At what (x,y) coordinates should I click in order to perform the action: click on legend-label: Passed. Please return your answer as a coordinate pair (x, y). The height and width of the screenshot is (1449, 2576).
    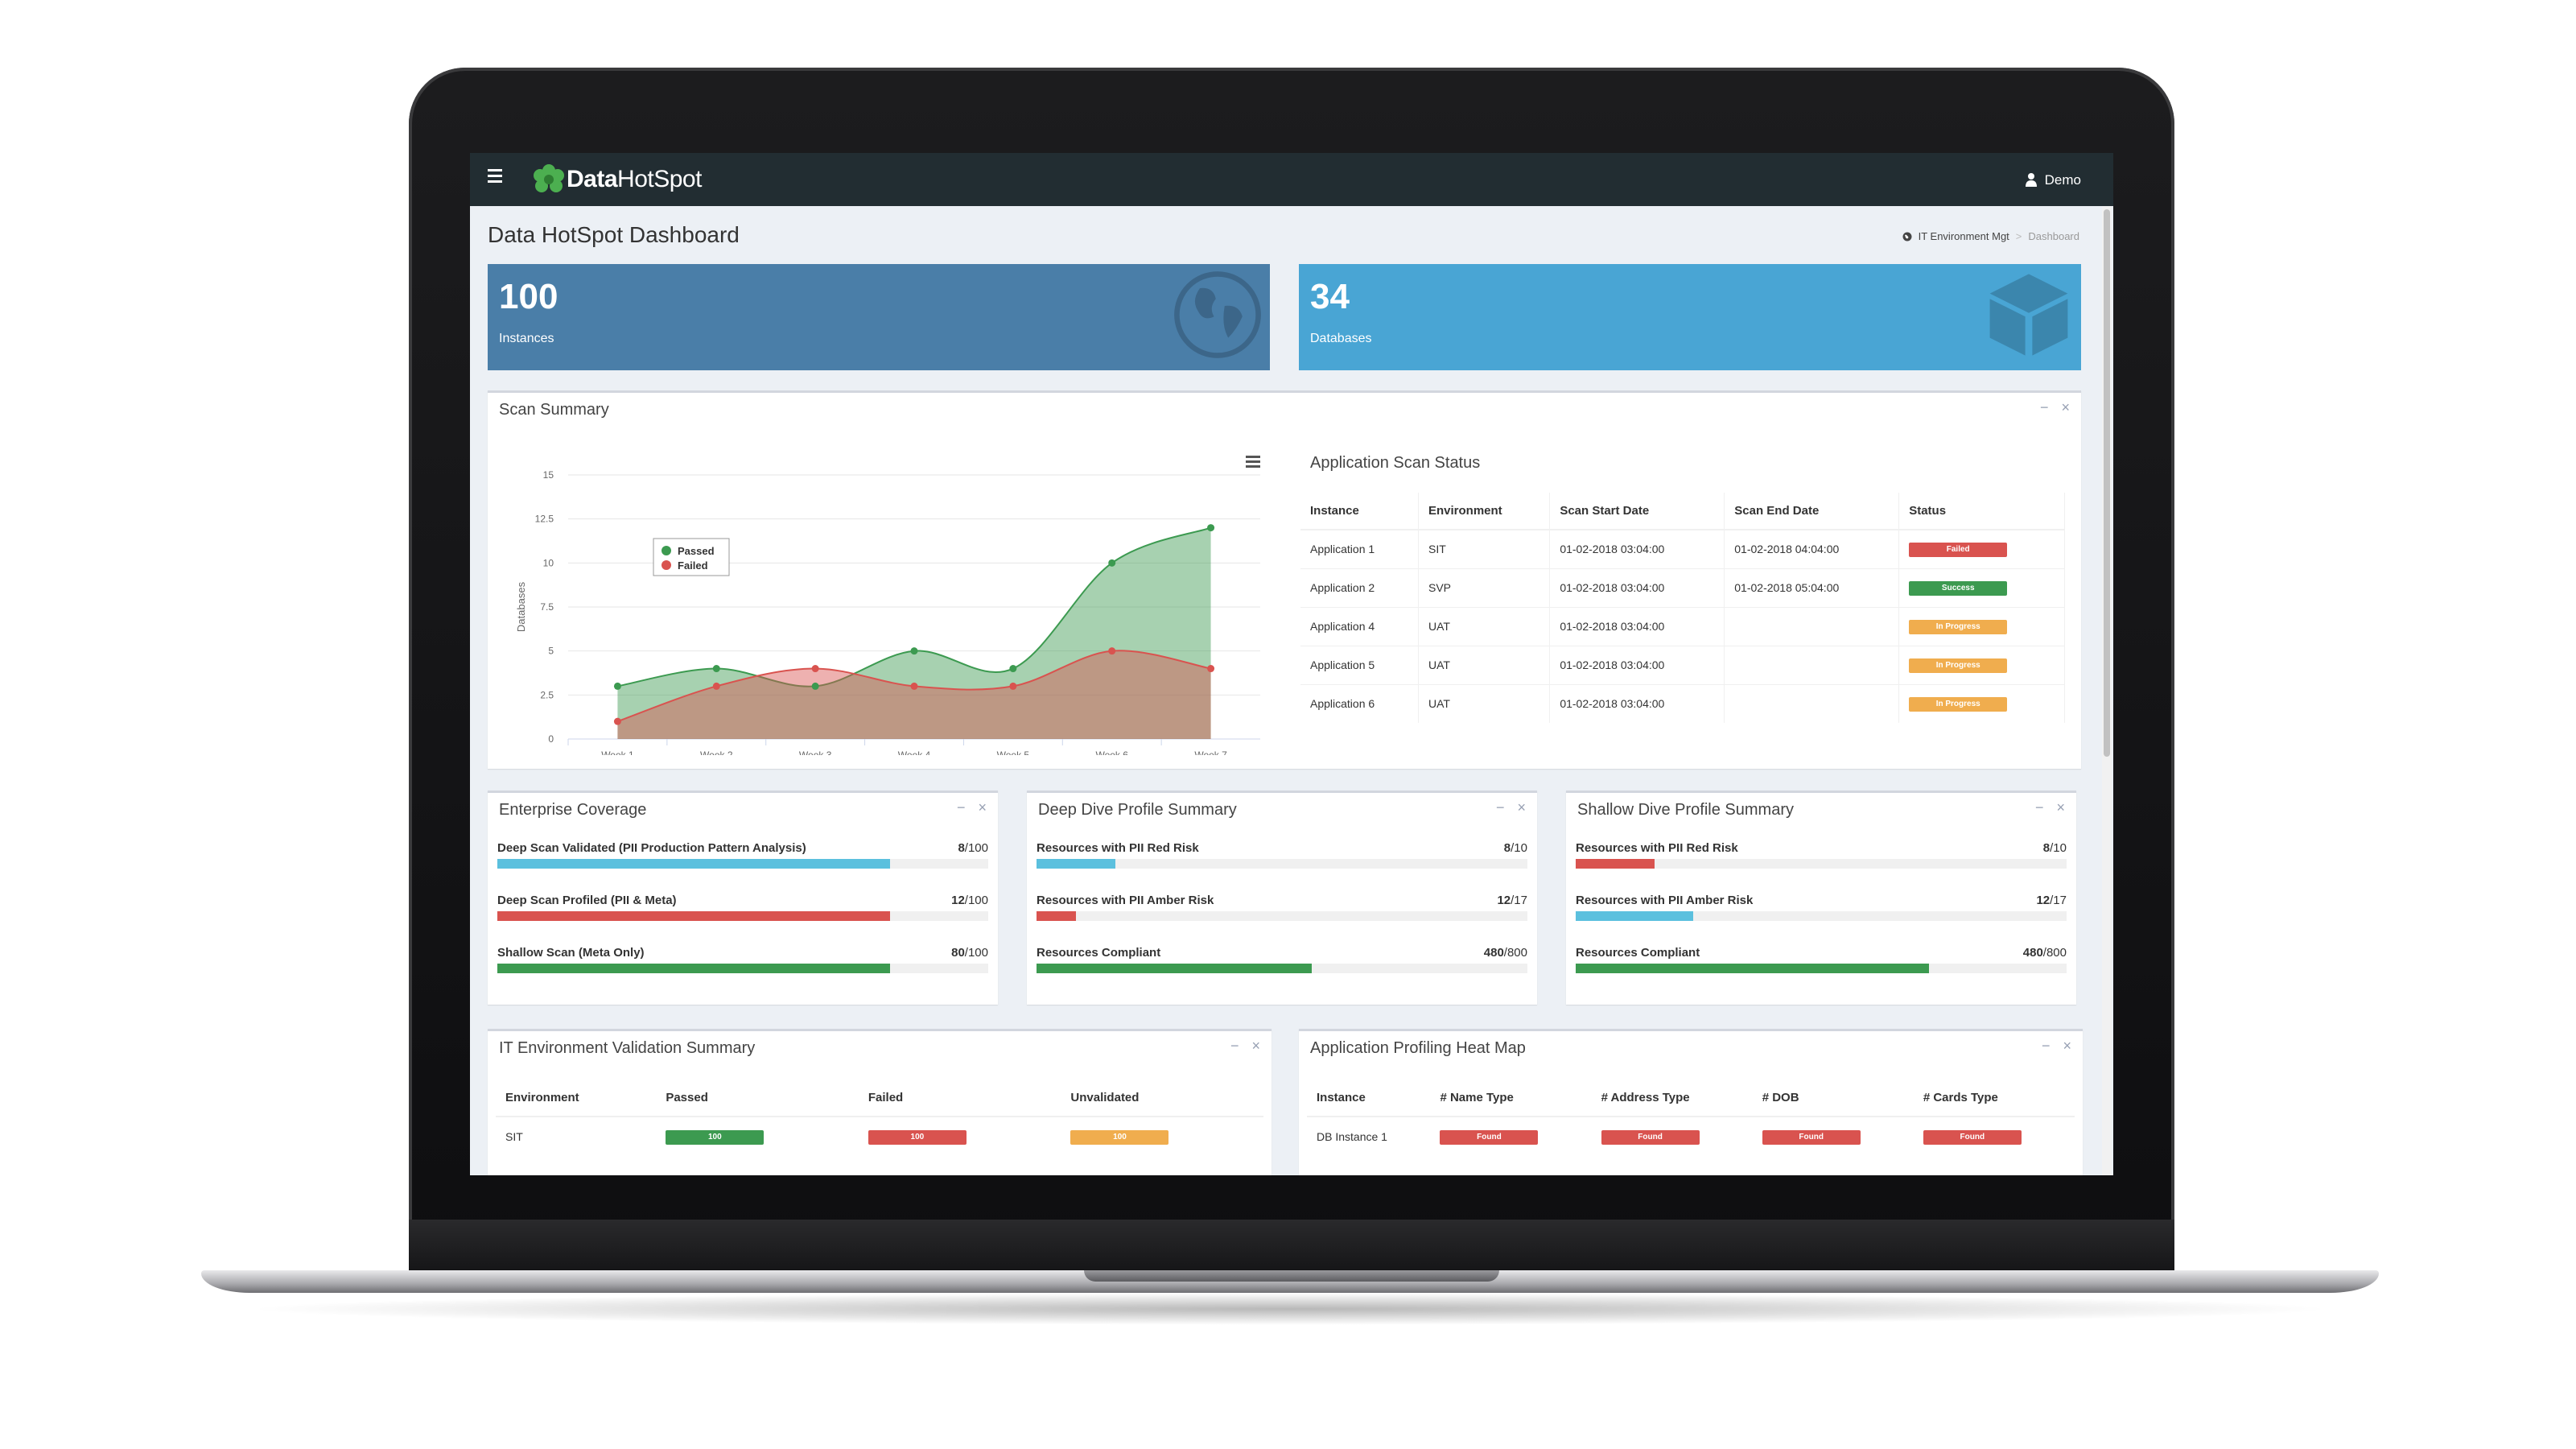
    Looking at the image, I should click on (696, 551).